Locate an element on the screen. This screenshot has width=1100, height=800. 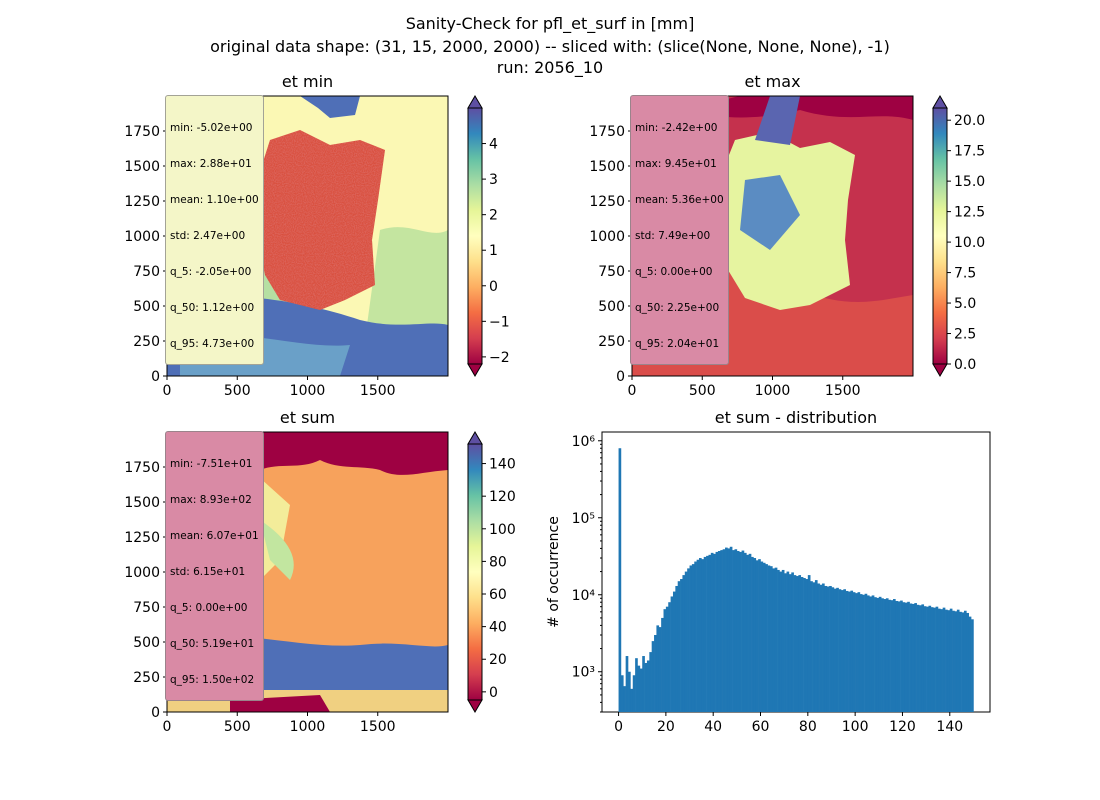
colorbar-tick-label: 60 is located at coordinates (498, 595).